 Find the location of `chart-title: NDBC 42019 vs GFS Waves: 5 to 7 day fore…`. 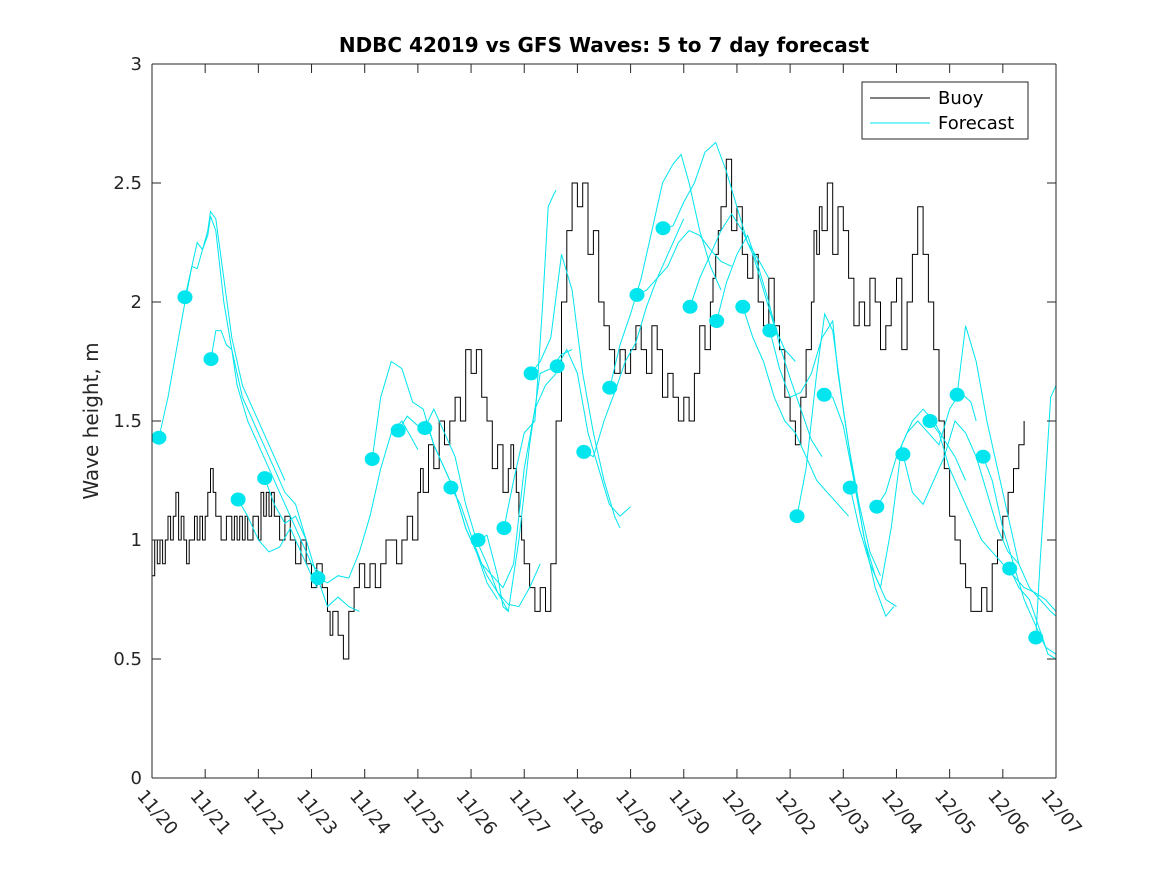

chart-title: NDBC 42019 vs GFS Waves: 5 to 7 day fore… is located at coordinates (604, 45).